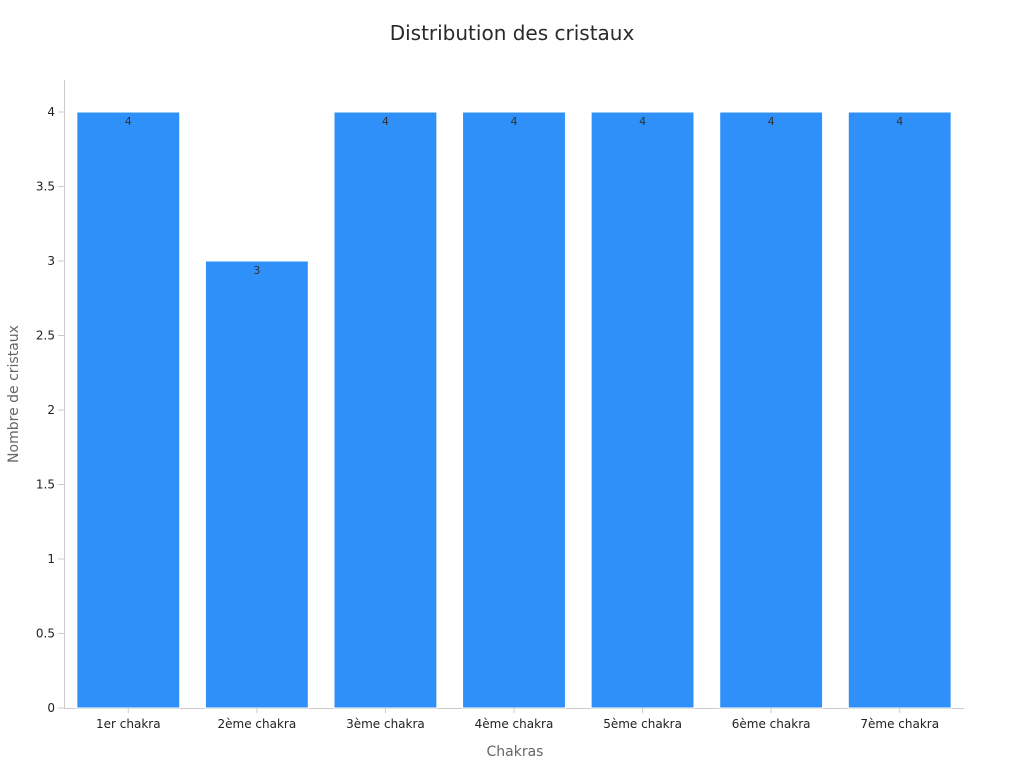 Image resolution: width=1024 pixels, height=768 pixels. I want to click on y-tick-label: 1.5, so click(45, 485).